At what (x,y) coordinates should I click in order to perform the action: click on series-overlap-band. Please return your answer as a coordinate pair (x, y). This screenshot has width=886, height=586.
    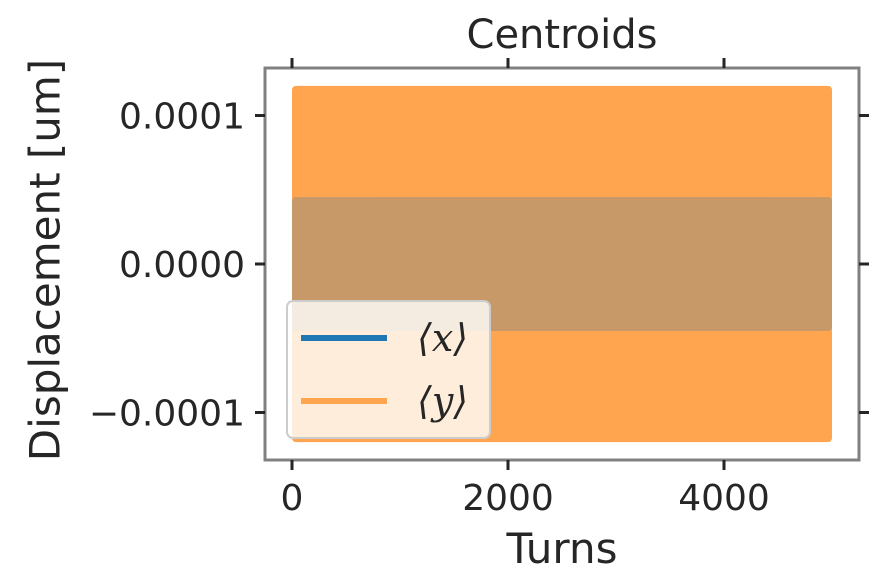
    Looking at the image, I should click on (562, 264).